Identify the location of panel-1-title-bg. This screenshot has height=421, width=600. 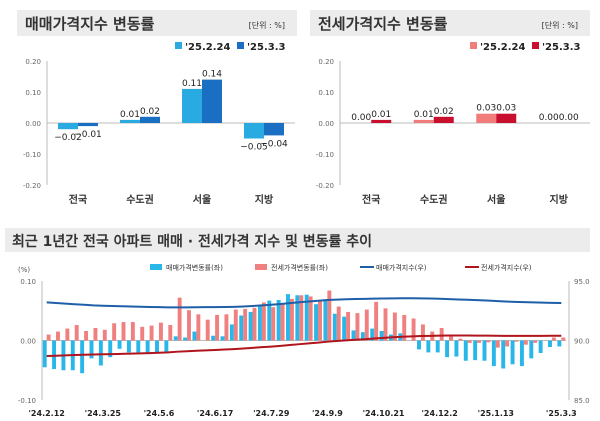
(157, 23).